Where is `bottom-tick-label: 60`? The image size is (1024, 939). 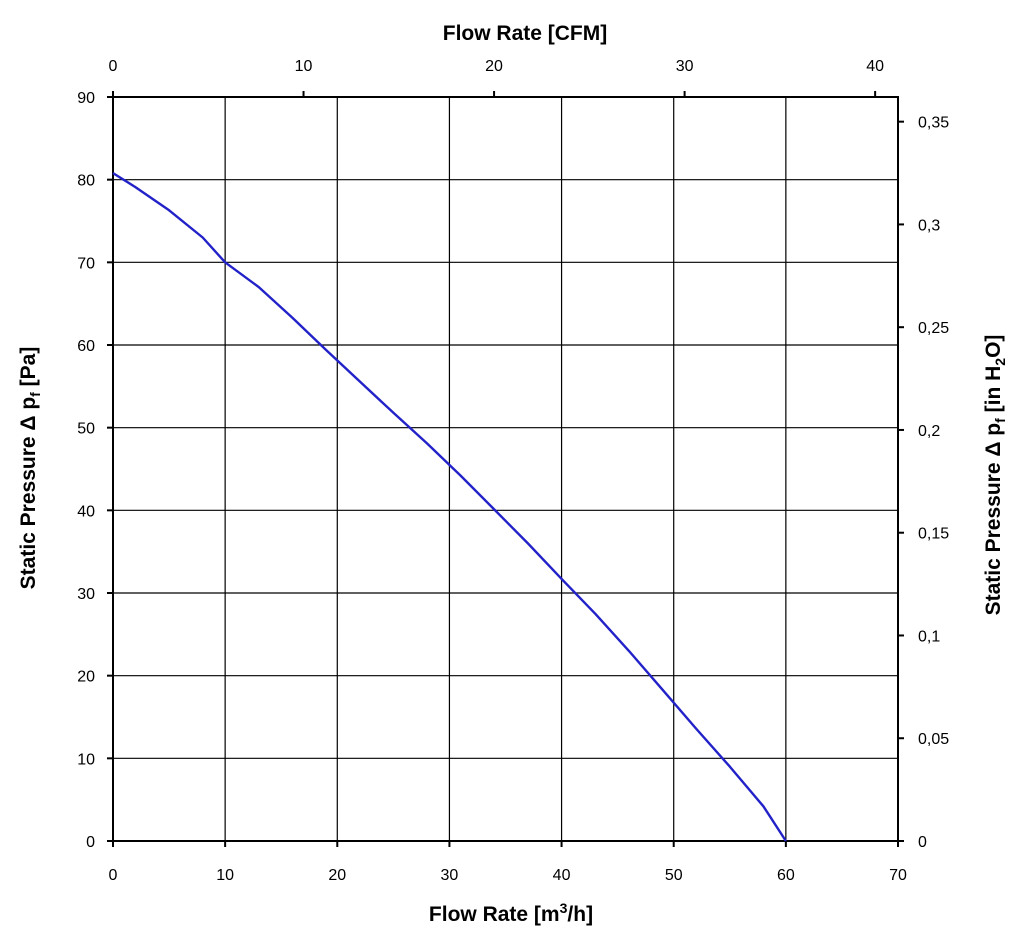 bottom-tick-label: 60 is located at coordinates (786, 875).